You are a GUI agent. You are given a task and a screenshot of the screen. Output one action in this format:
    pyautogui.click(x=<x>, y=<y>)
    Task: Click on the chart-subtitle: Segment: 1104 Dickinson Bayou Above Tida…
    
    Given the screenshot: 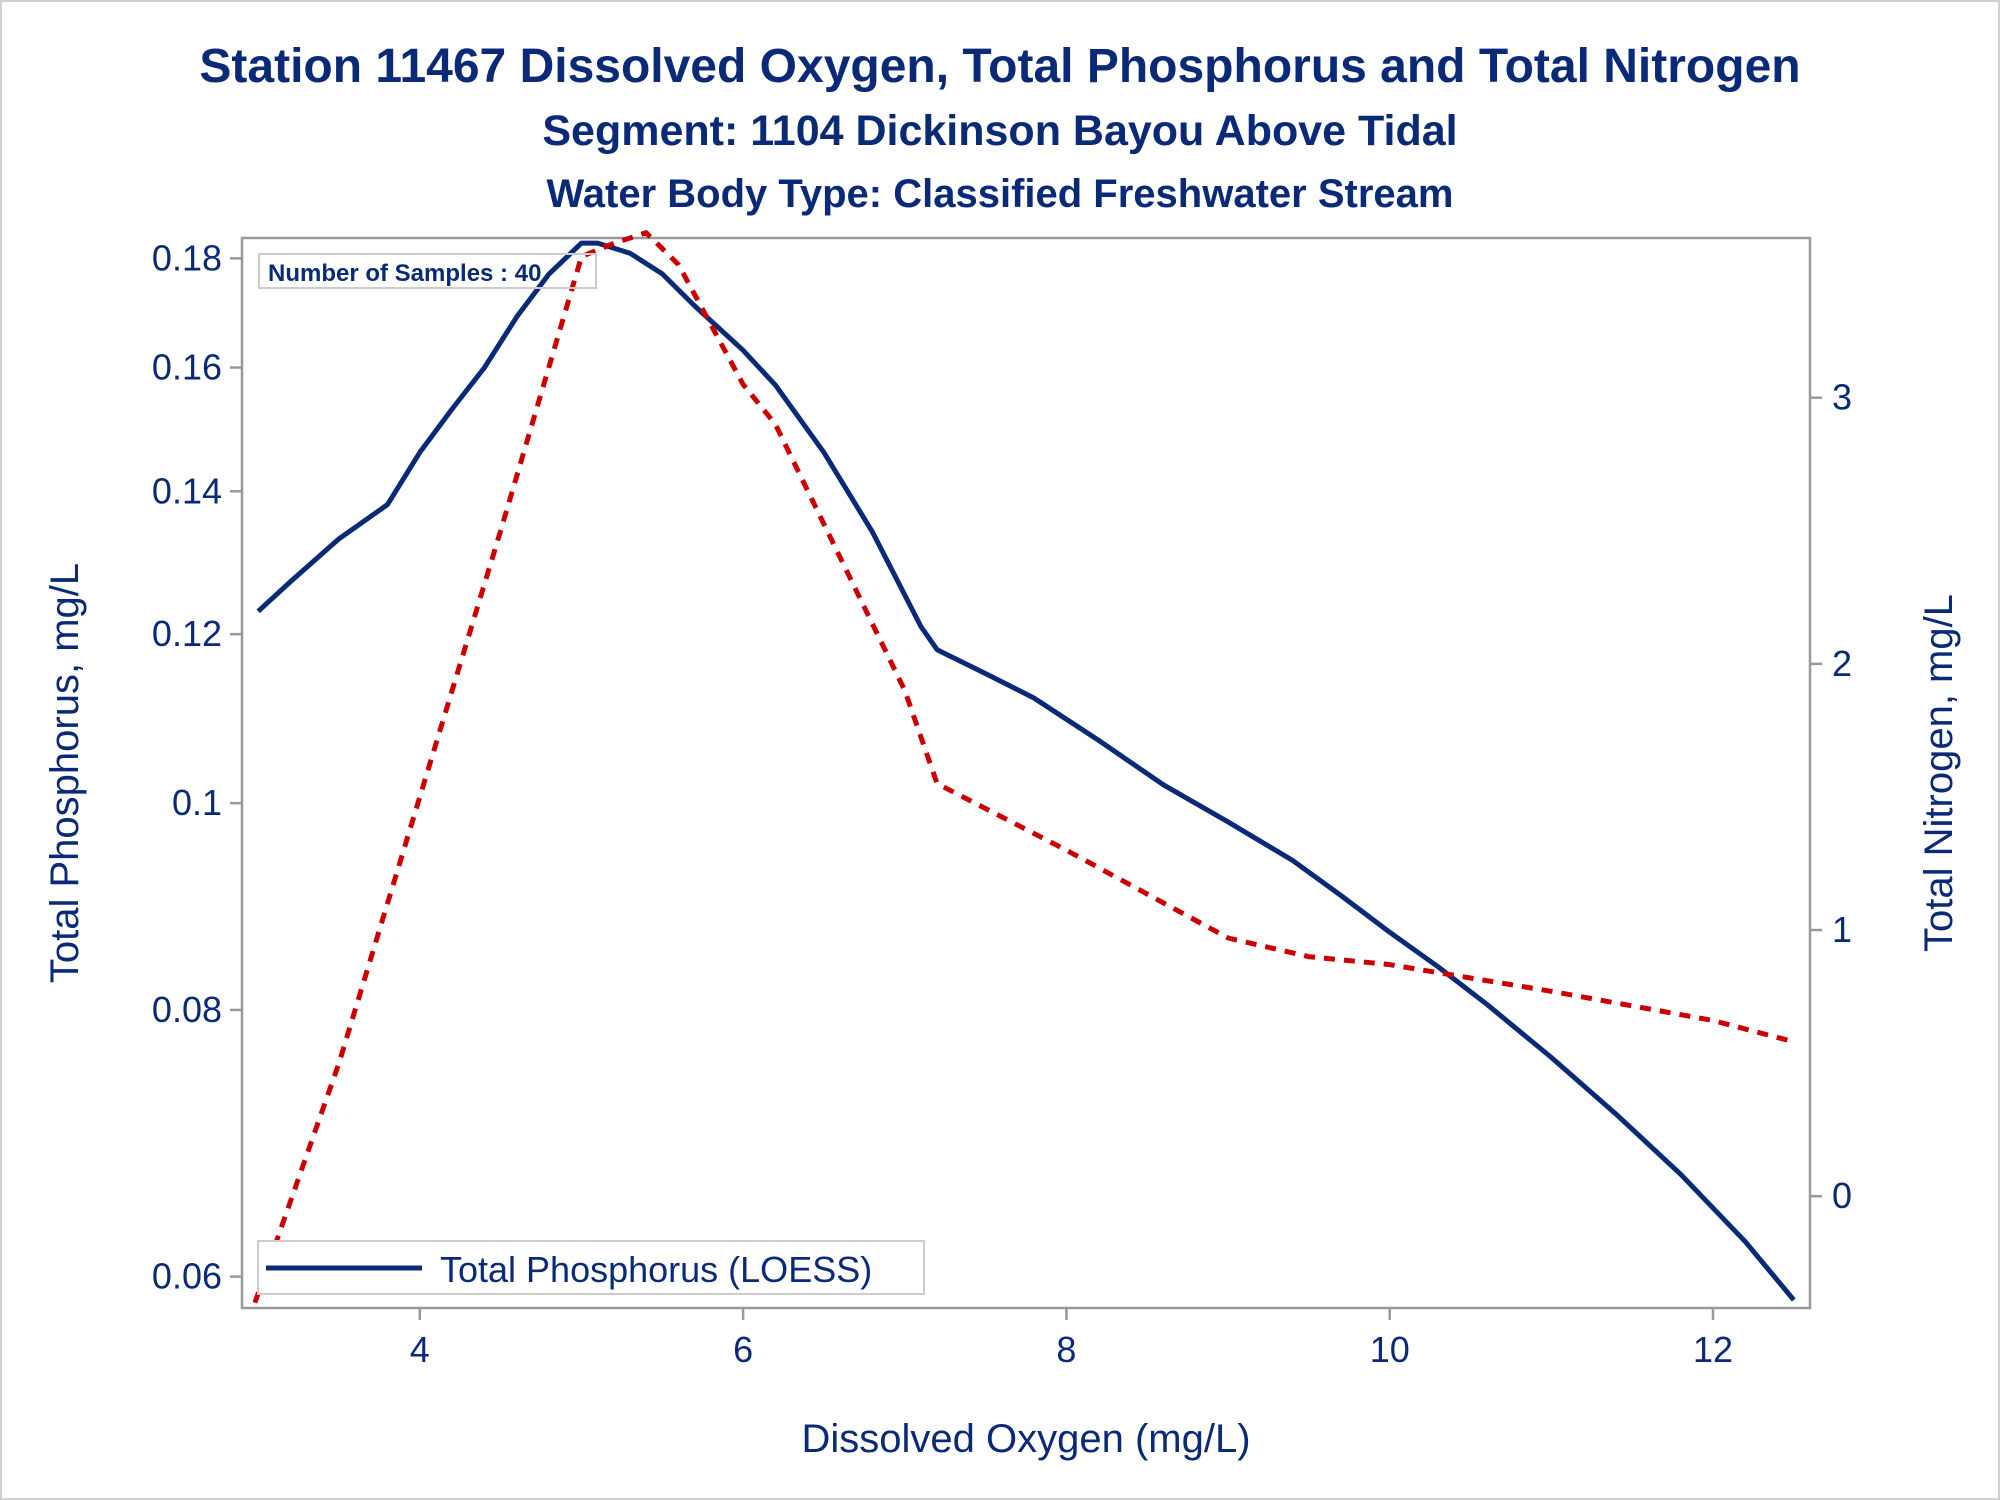 What is the action you would take?
    pyautogui.click(x=999, y=131)
    